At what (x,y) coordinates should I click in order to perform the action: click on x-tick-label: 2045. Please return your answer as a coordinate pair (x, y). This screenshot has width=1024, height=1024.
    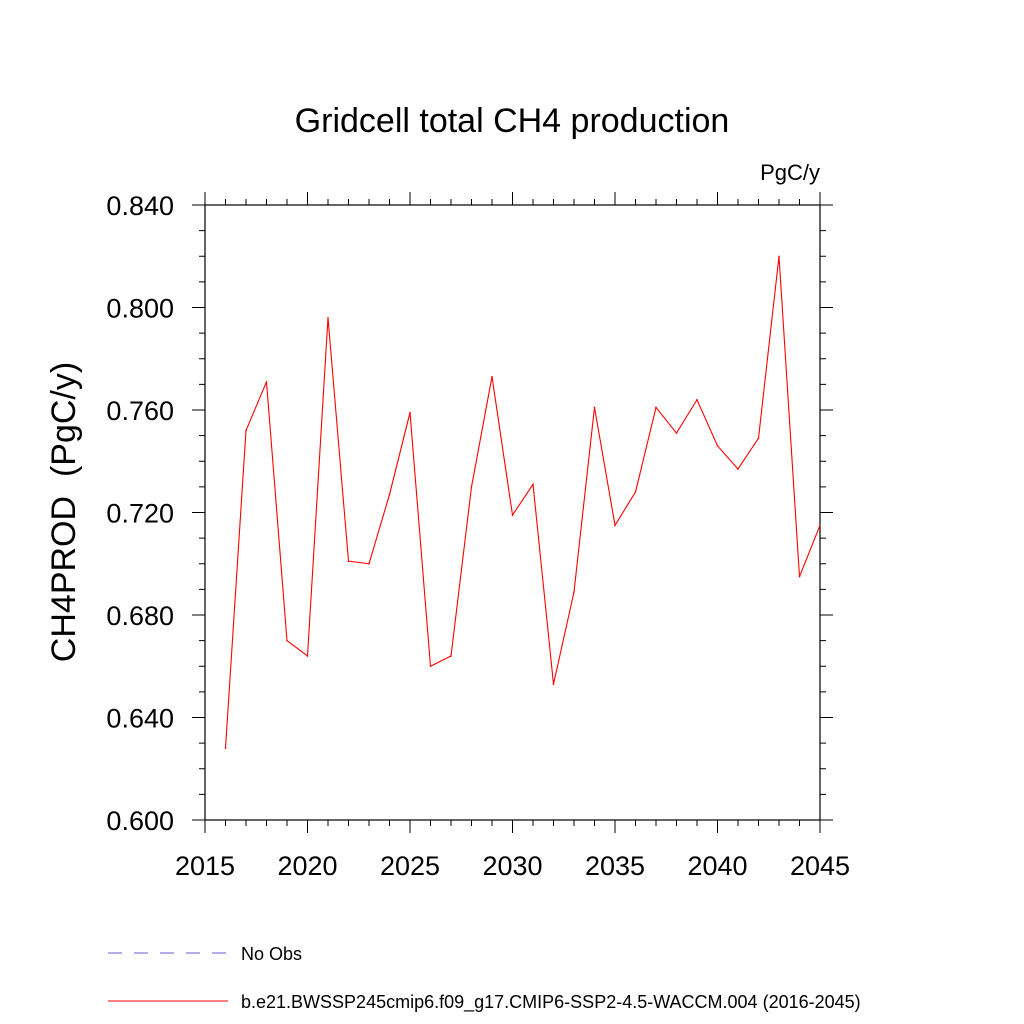
    Looking at the image, I should click on (820, 866).